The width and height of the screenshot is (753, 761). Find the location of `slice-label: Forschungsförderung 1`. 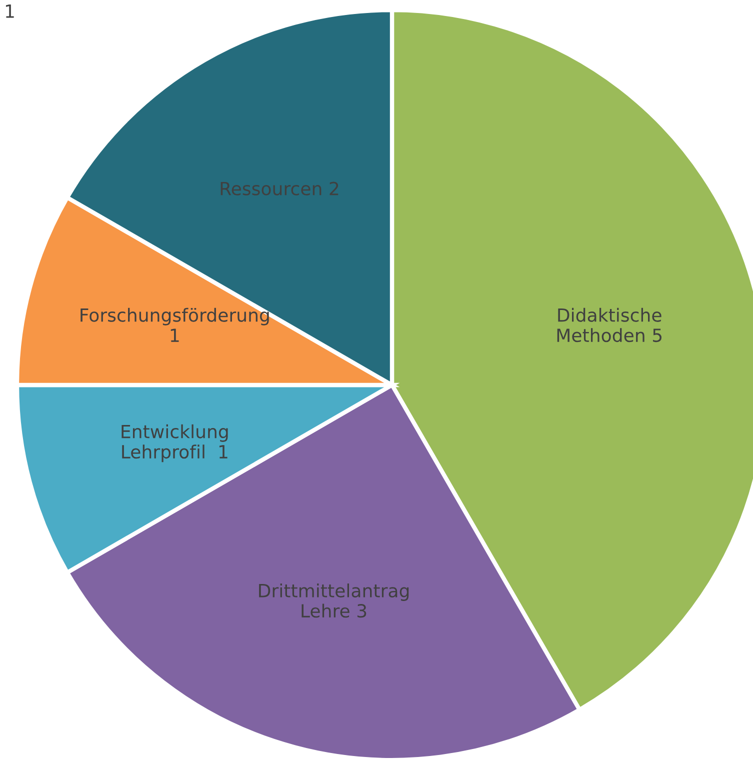

slice-label: Forschungsförderung 1 is located at coordinates (174, 325).